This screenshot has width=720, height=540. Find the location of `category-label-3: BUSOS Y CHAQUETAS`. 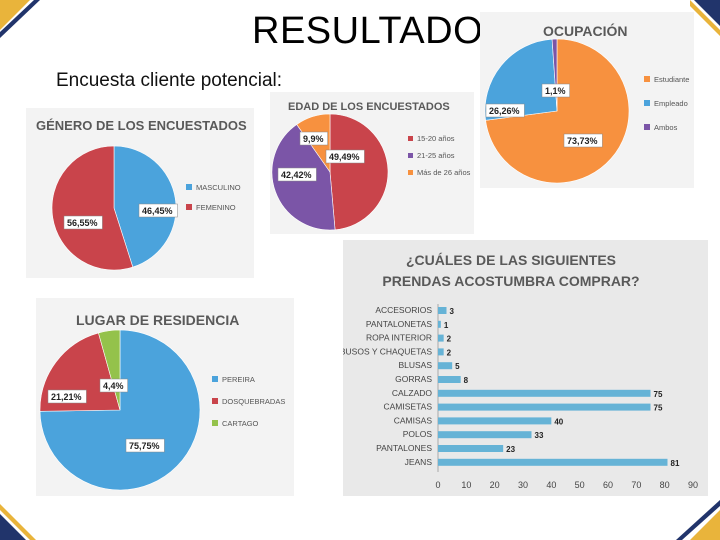

category-label-3: BUSOS Y CHAQUETAS is located at coordinates (387, 351).